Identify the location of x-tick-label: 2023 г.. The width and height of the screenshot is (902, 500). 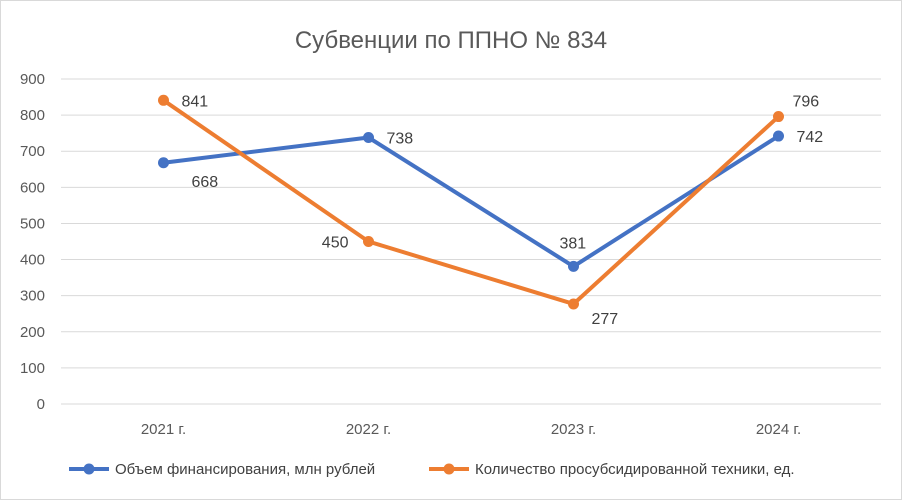
(573, 429).